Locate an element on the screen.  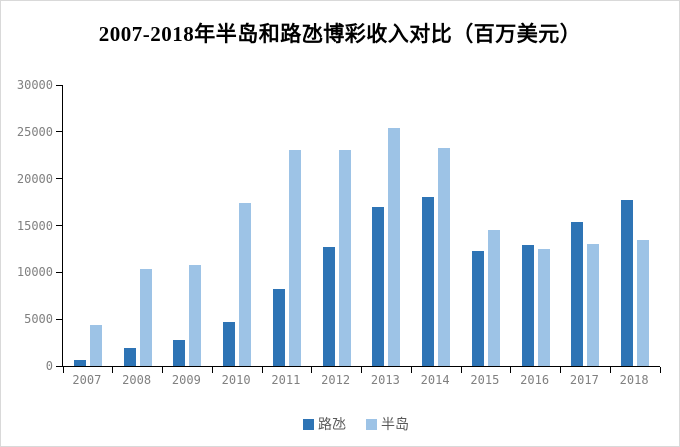
y-tick-label: 10000 is located at coordinates (34, 272).